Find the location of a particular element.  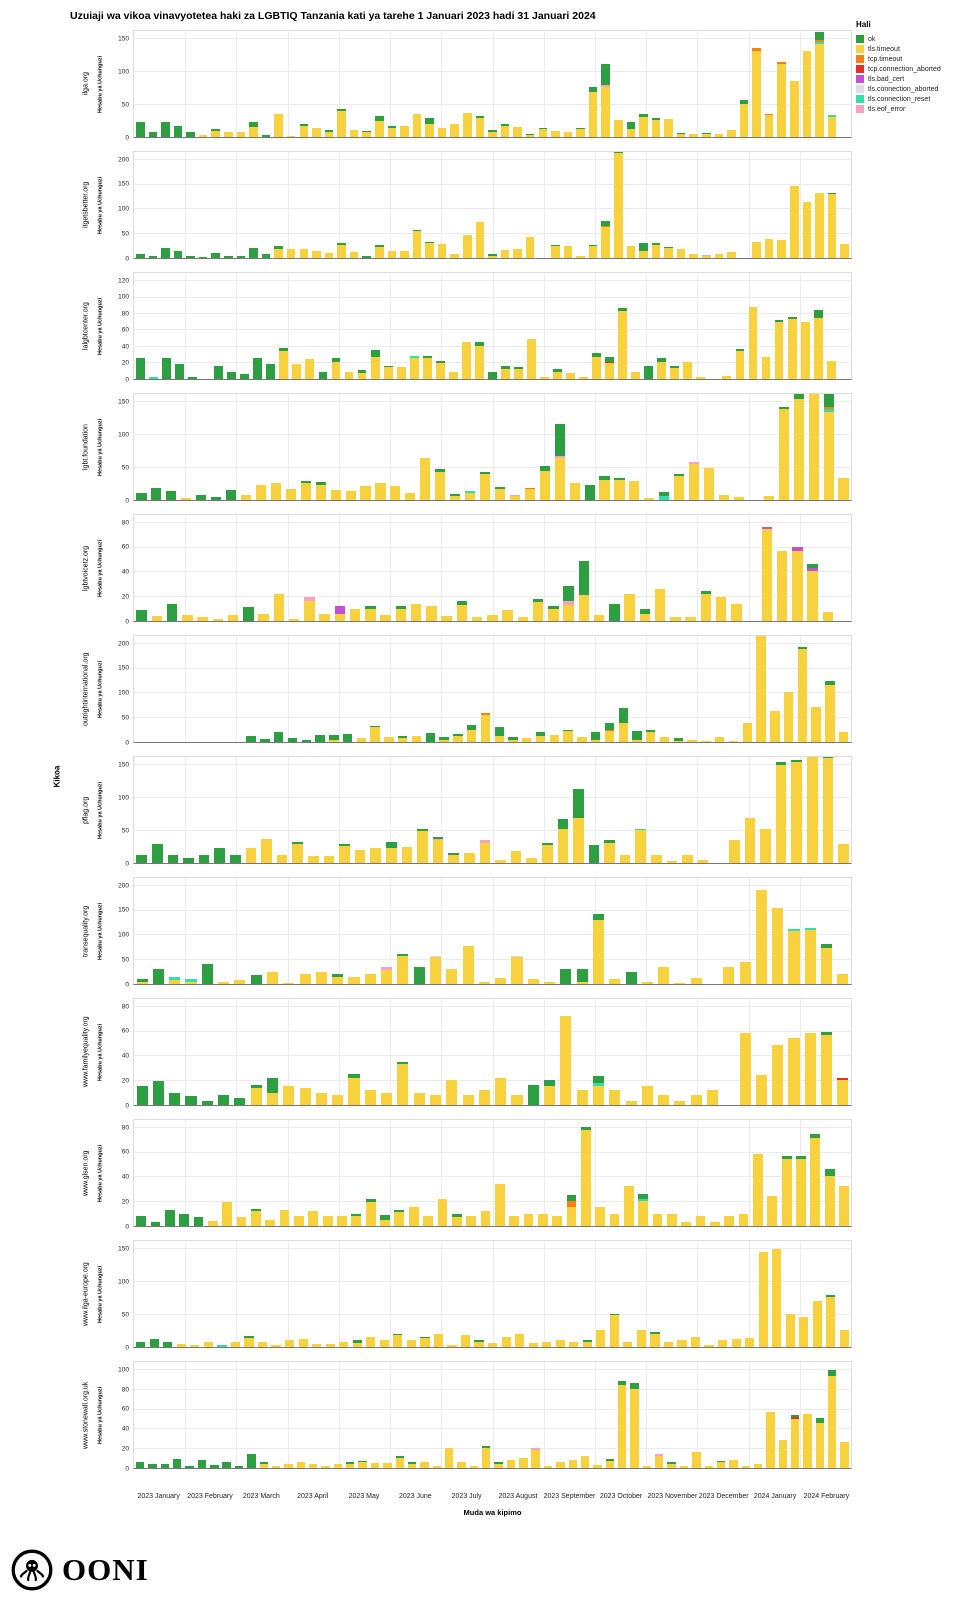

y-tick-label: 150 is located at coordinates (123, 184).